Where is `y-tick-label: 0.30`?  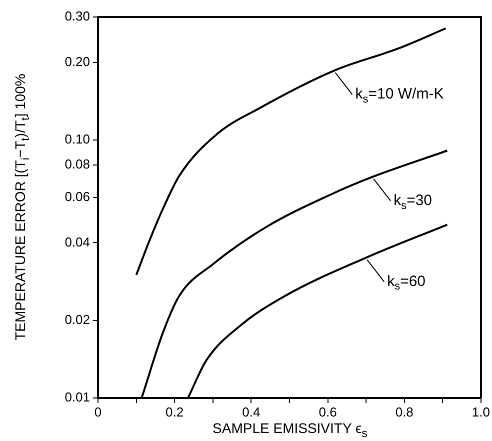 y-tick-label: 0.30 is located at coordinates (77, 16).